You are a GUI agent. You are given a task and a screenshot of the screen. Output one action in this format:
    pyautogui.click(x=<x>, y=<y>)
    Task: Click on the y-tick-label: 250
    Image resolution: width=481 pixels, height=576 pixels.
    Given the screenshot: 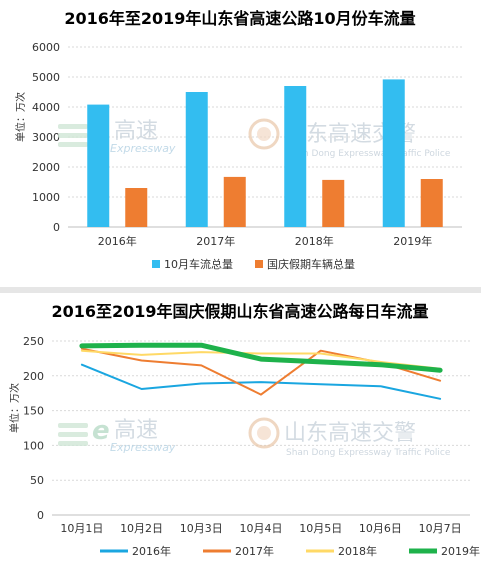 What is the action you would take?
    pyautogui.click(x=33, y=341)
    